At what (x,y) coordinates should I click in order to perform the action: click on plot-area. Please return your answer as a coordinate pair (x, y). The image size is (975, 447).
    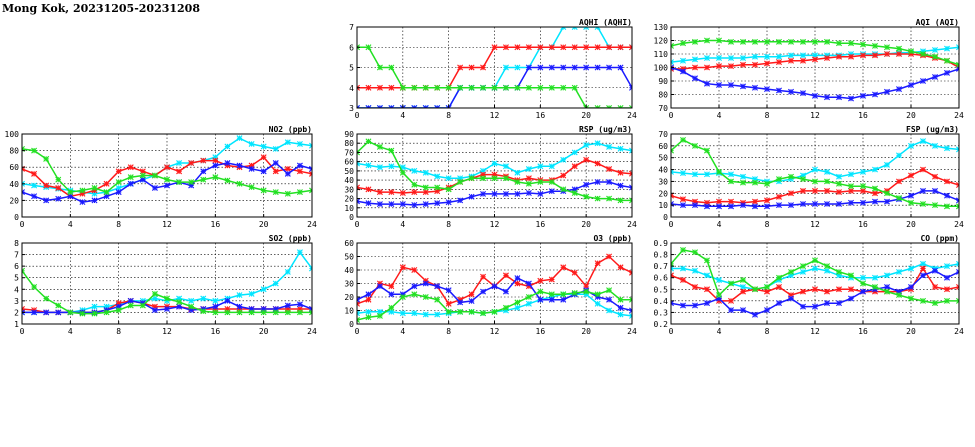
    Looking at the image, I should click on (494, 67).